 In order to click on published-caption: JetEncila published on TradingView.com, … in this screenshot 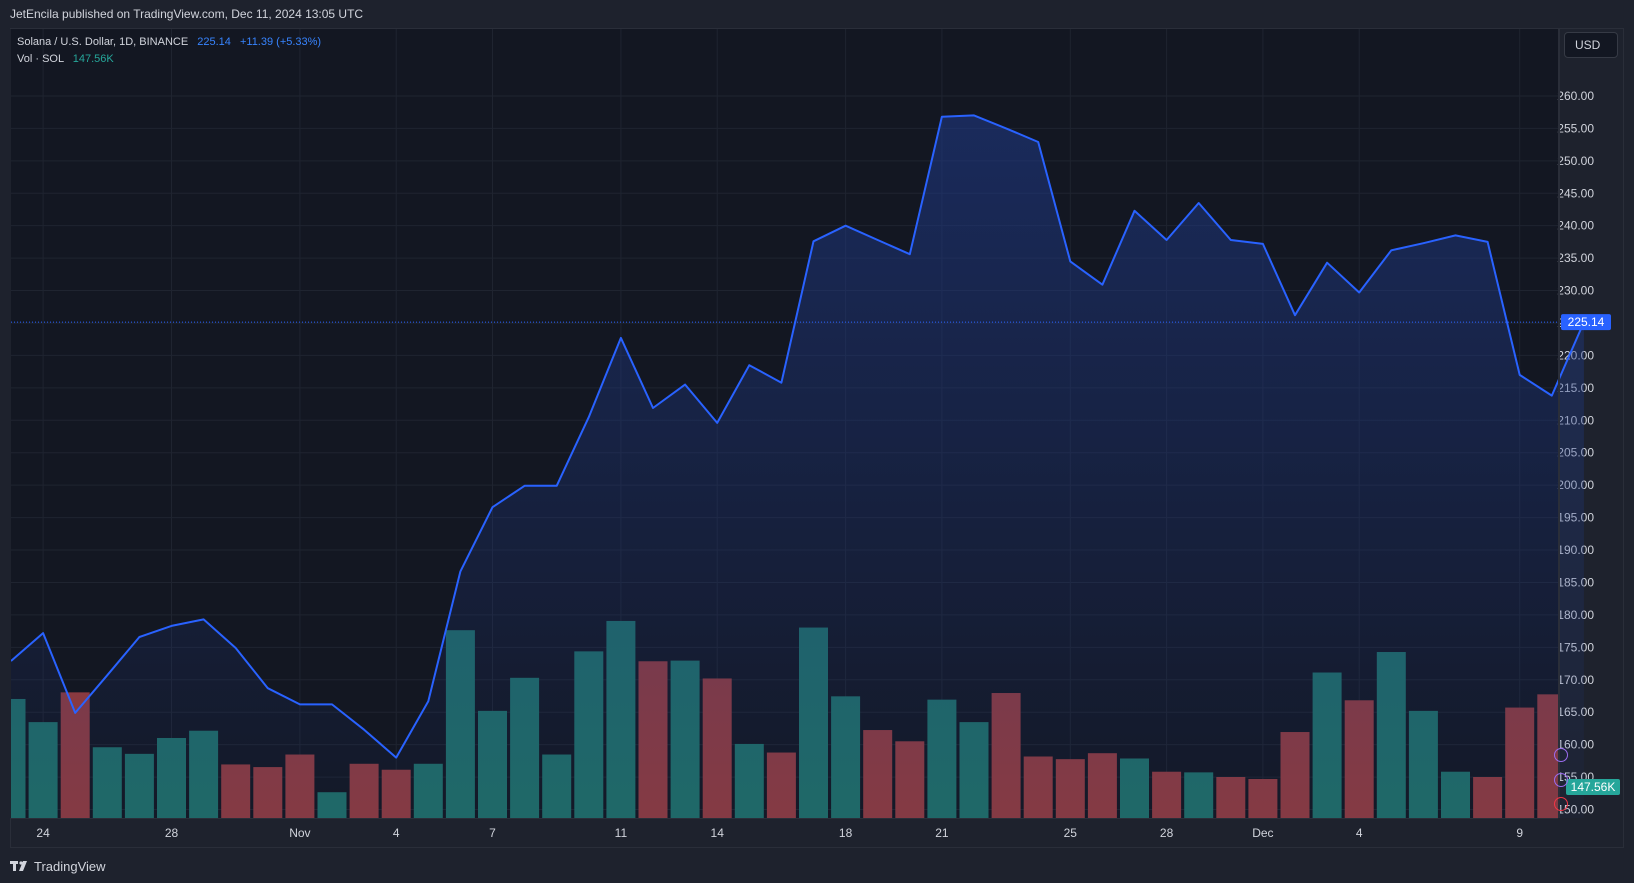, I will do `click(187, 14)`.